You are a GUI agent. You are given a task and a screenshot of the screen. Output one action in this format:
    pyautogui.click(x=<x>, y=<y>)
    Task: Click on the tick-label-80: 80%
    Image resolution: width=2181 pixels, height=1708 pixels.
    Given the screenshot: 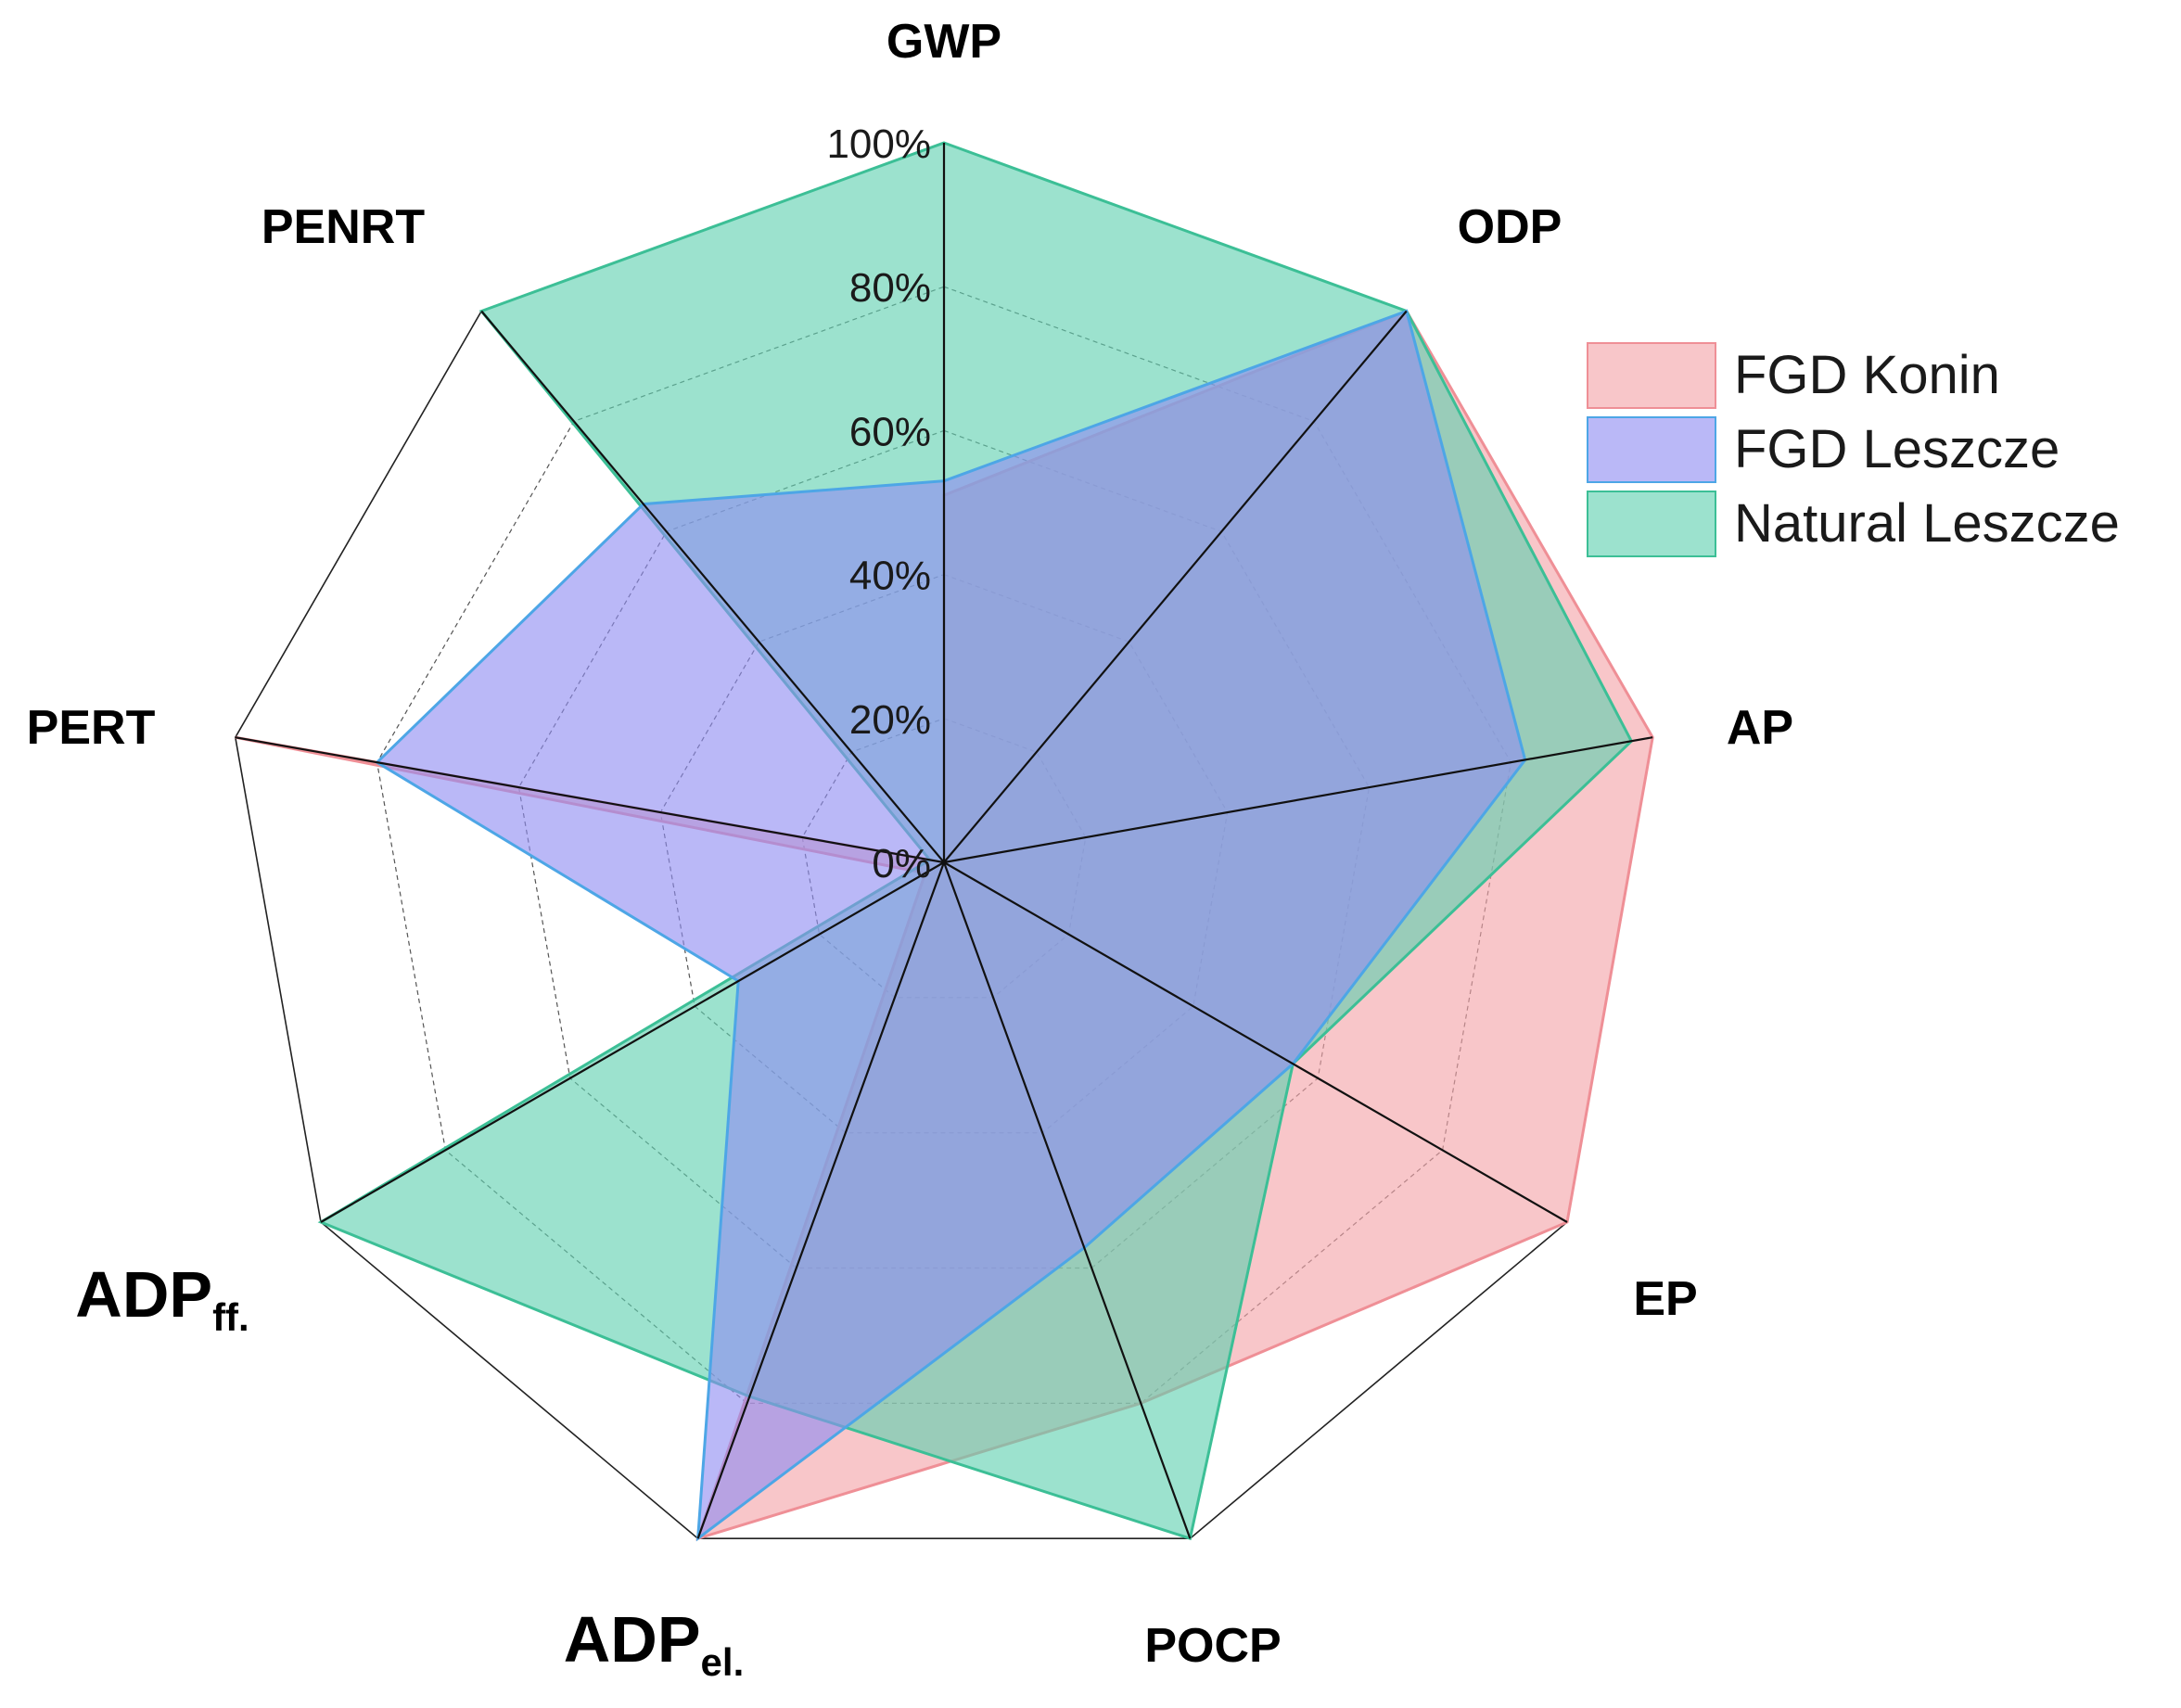 What is the action you would take?
    pyautogui.click(x=890, y=288)
    